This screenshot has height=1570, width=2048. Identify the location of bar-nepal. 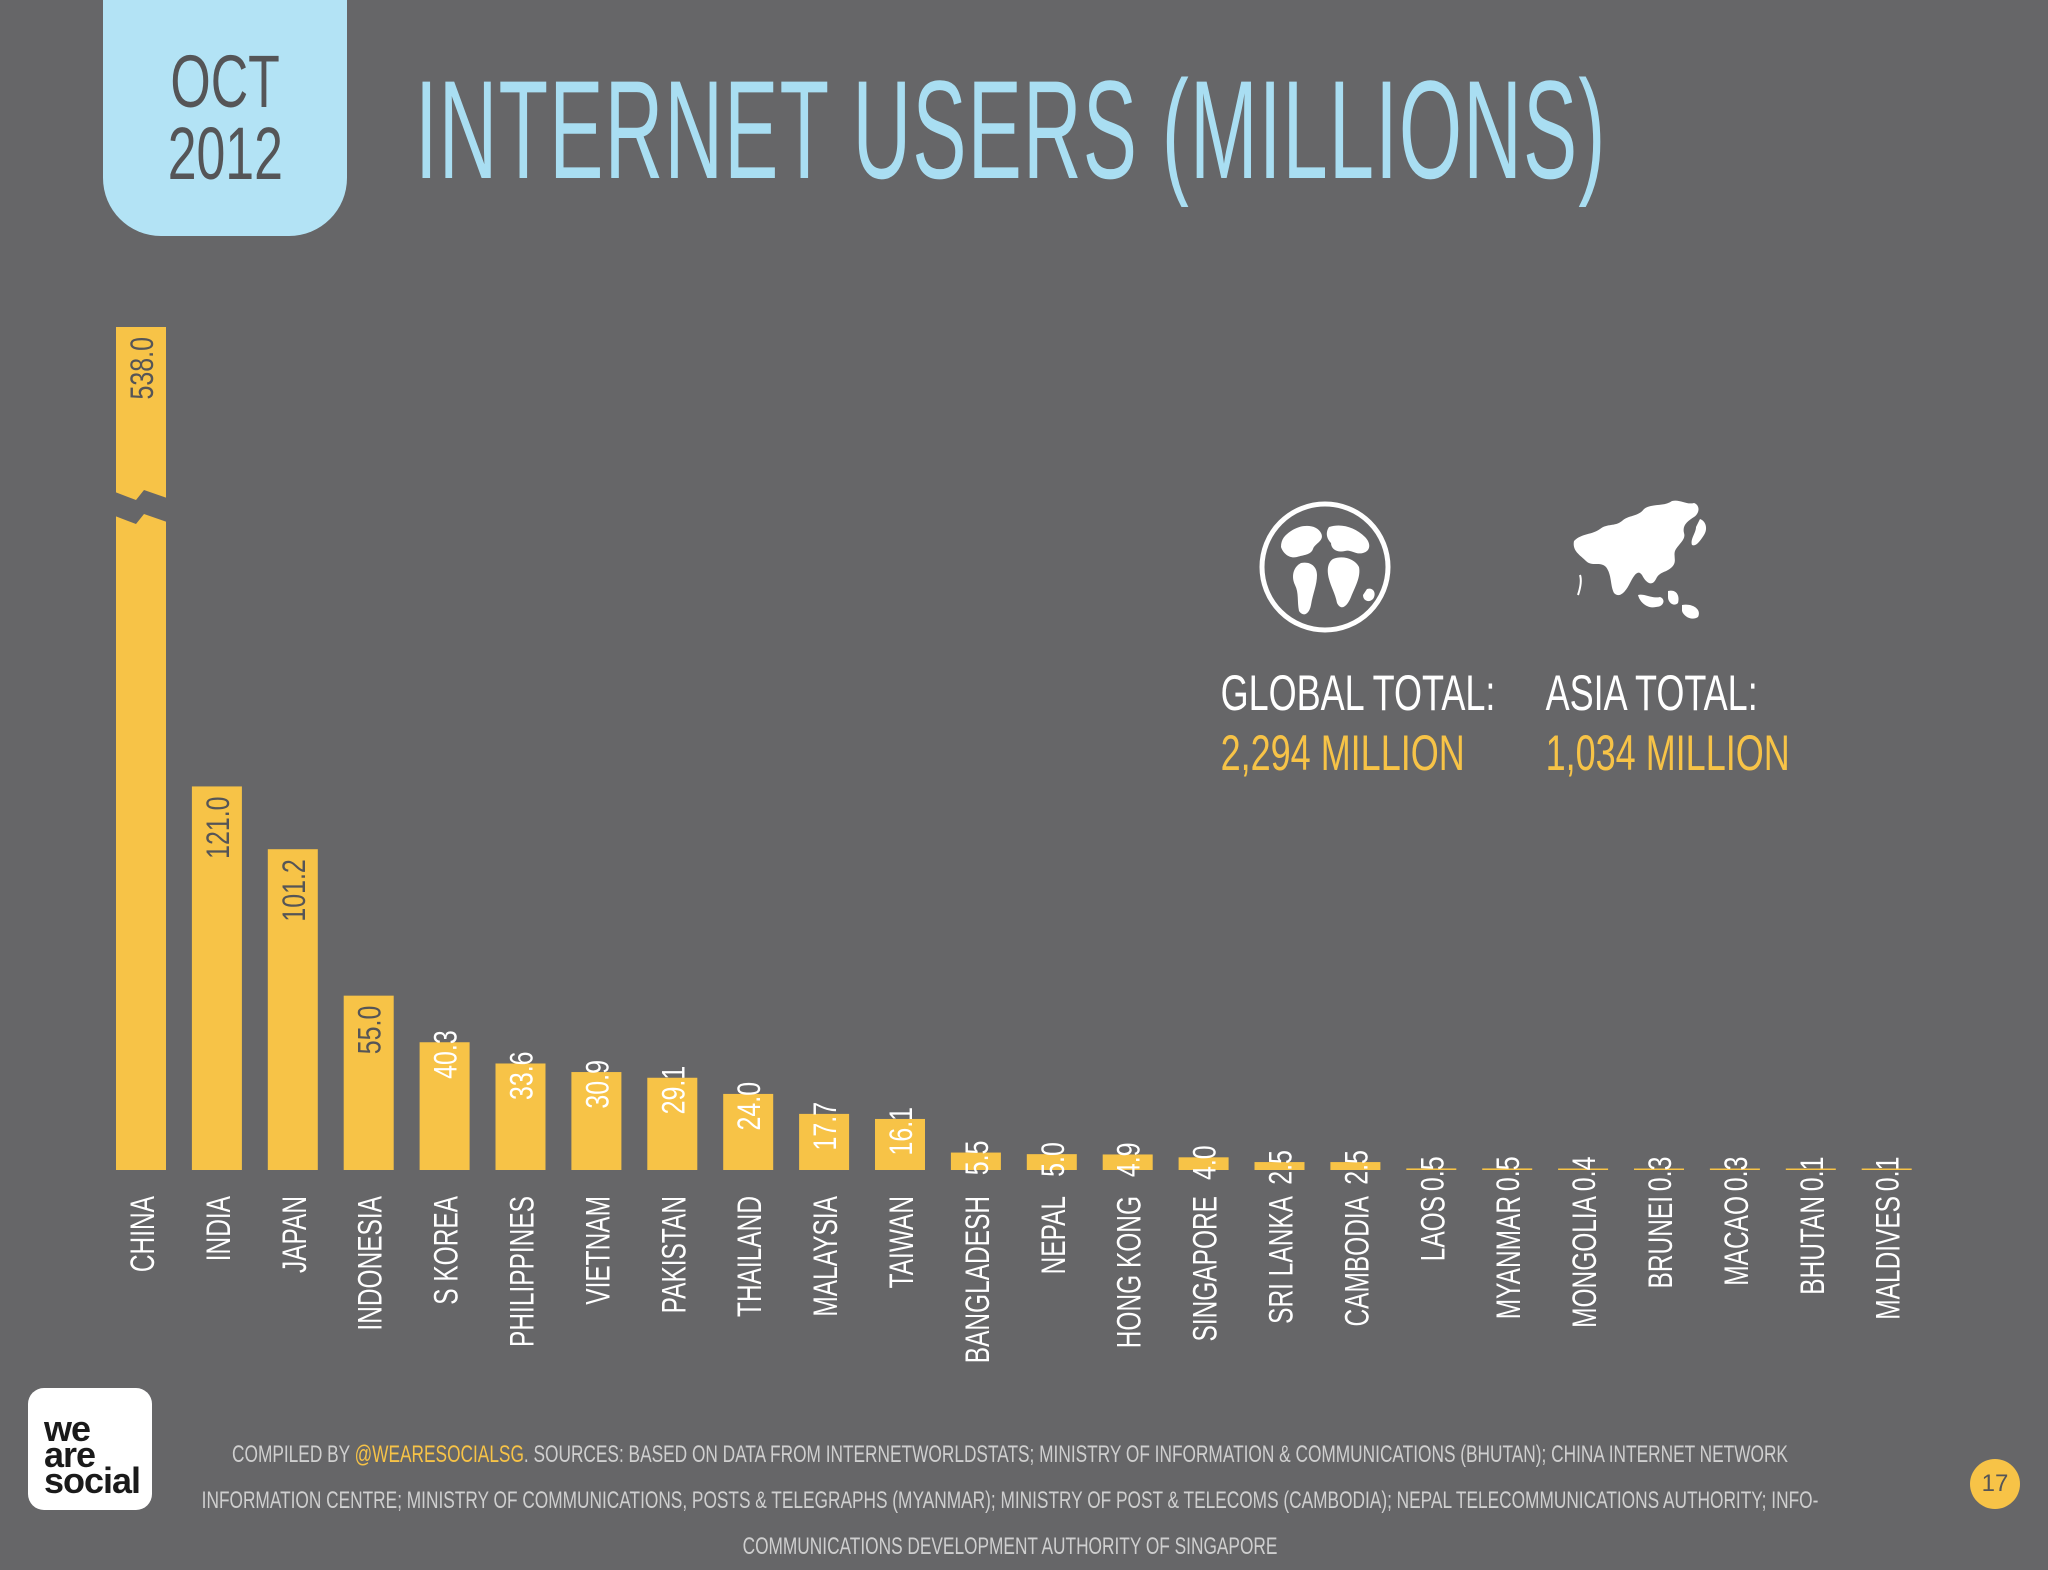
(1051, 1162).